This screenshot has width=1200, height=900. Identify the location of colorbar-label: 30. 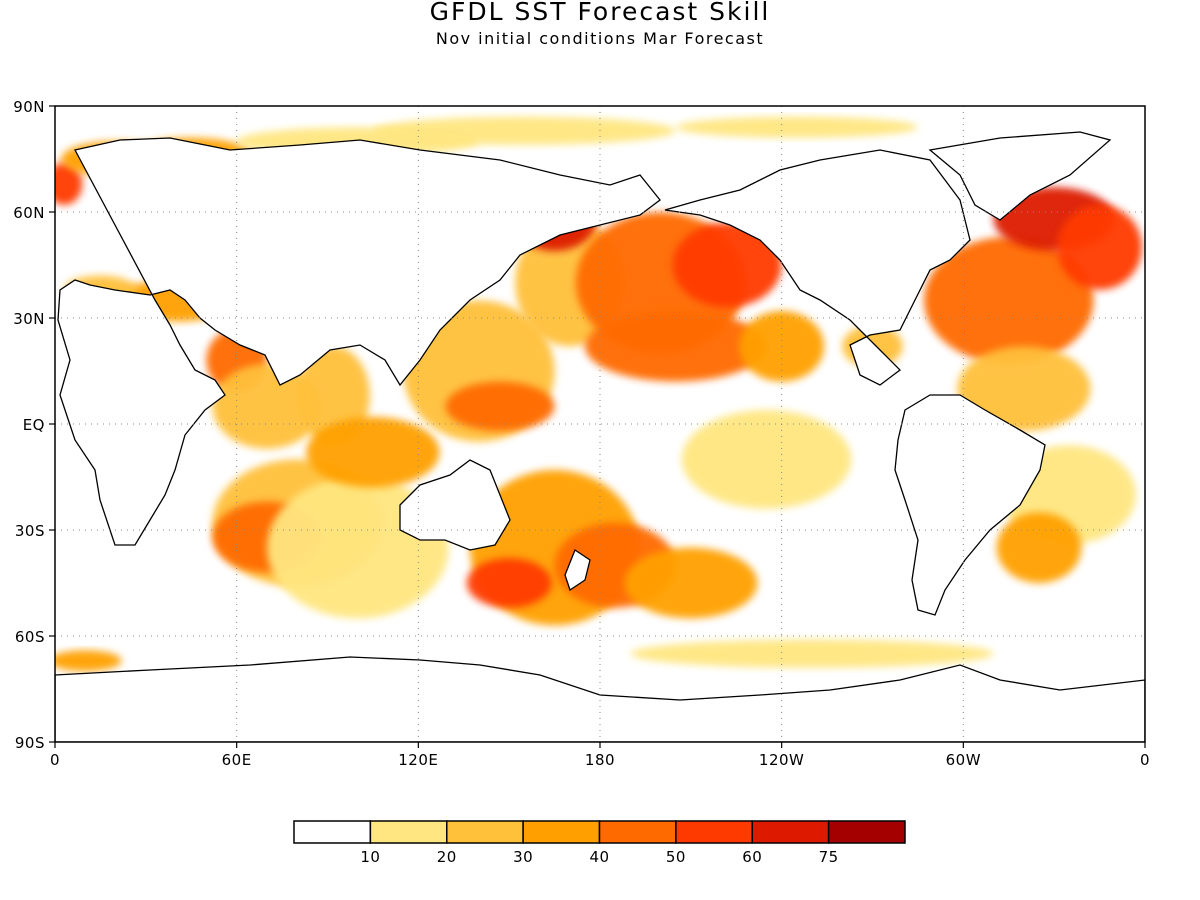
(523, 857).